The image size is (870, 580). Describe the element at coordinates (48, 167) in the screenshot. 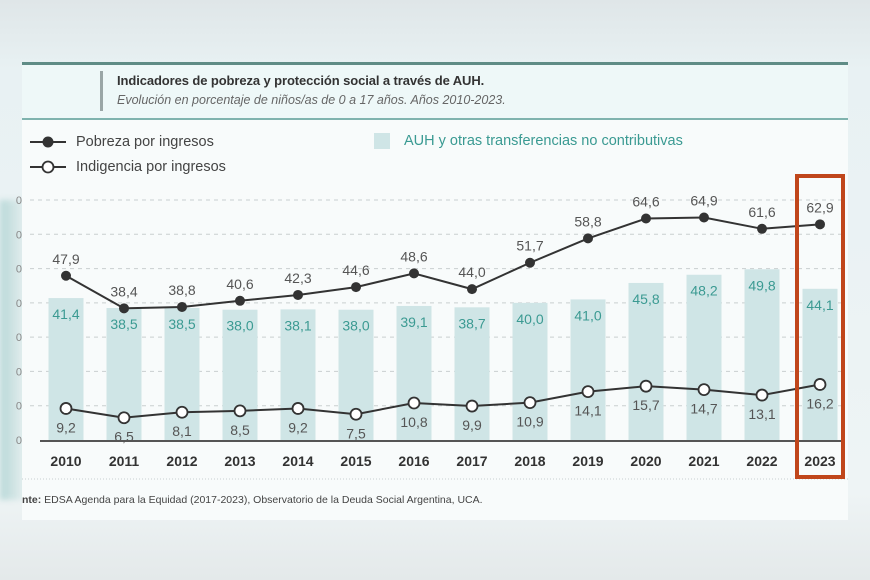

I see `open-circle-marker-icon` at that location.